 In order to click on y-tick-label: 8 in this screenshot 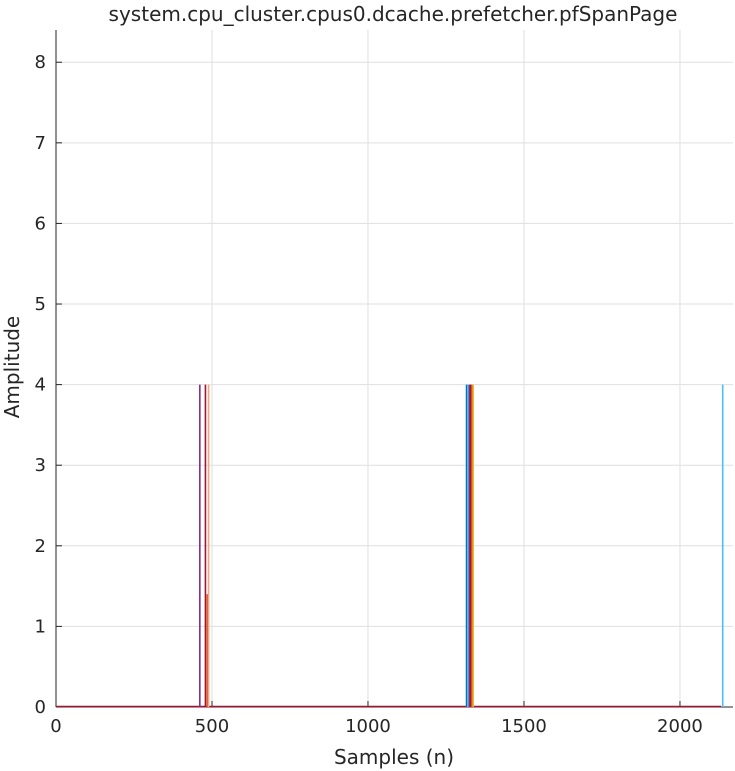, I will do `click(40, 62)`.